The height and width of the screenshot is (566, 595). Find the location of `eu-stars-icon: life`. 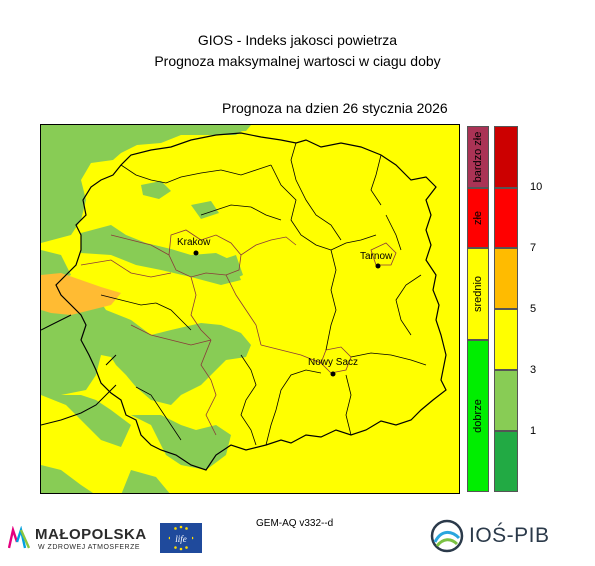

eu-stars-icon: life is located at coordinates (181, 538).